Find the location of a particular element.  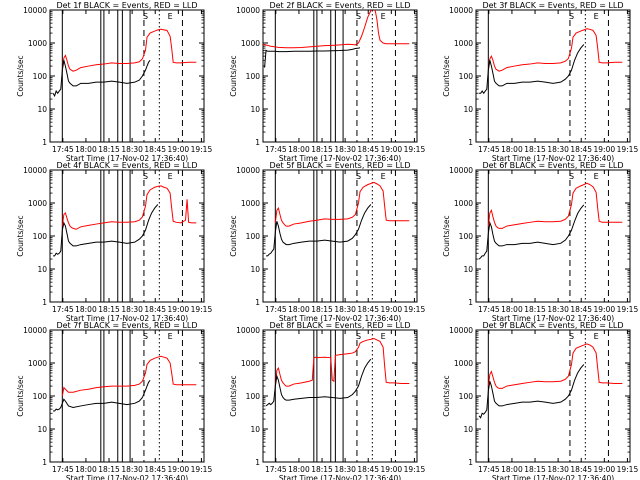

panel-title: Det 3f BLACK = Events, RED = LLD is located at coordinates (552, 5).